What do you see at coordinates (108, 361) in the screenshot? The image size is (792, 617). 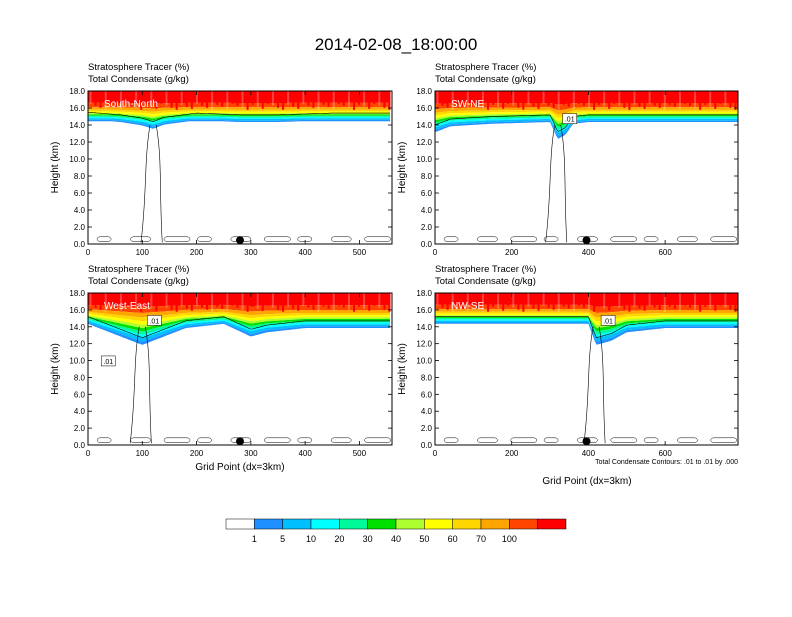 I see `contour-label: .01` at bounding box center [108, 361].